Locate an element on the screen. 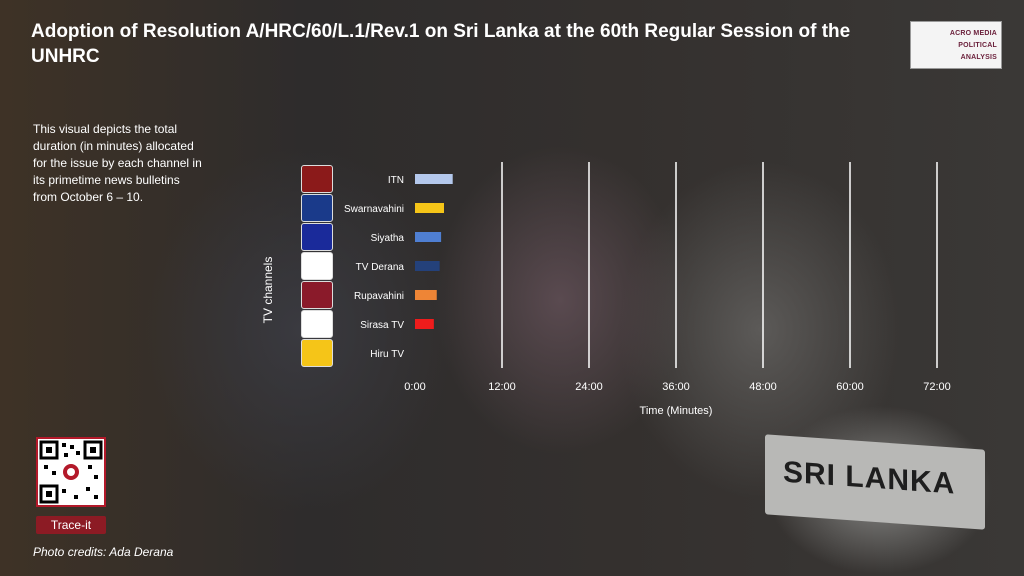 The width and height of the screenshot is (1024, 576). category-label: TV Derana is located at coordinates (380, 267).